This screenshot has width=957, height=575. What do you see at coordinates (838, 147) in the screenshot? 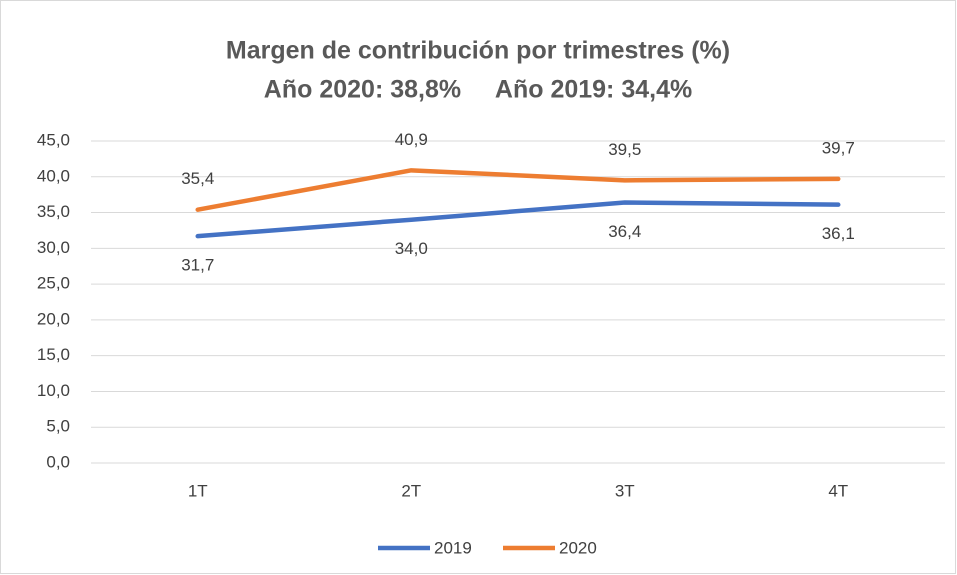
I see `data-label: 39,7` at bounding box center [838, 147].